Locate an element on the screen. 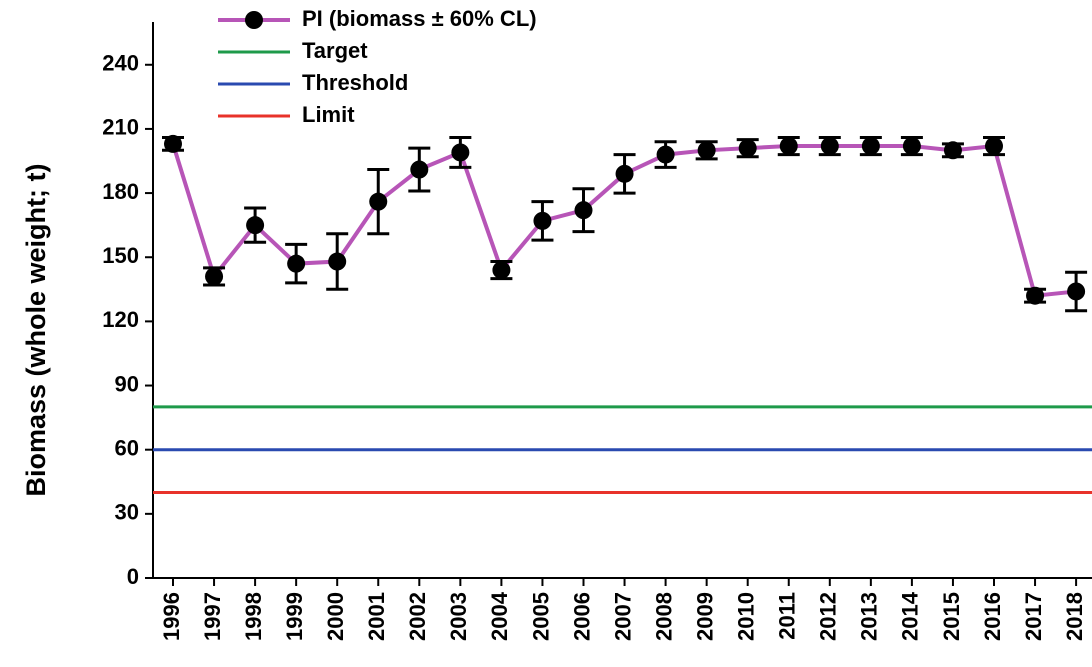 The height and width of the screenshot is (667, 1092). x-tick-label: 1998 is located at coordinates (253, 616).